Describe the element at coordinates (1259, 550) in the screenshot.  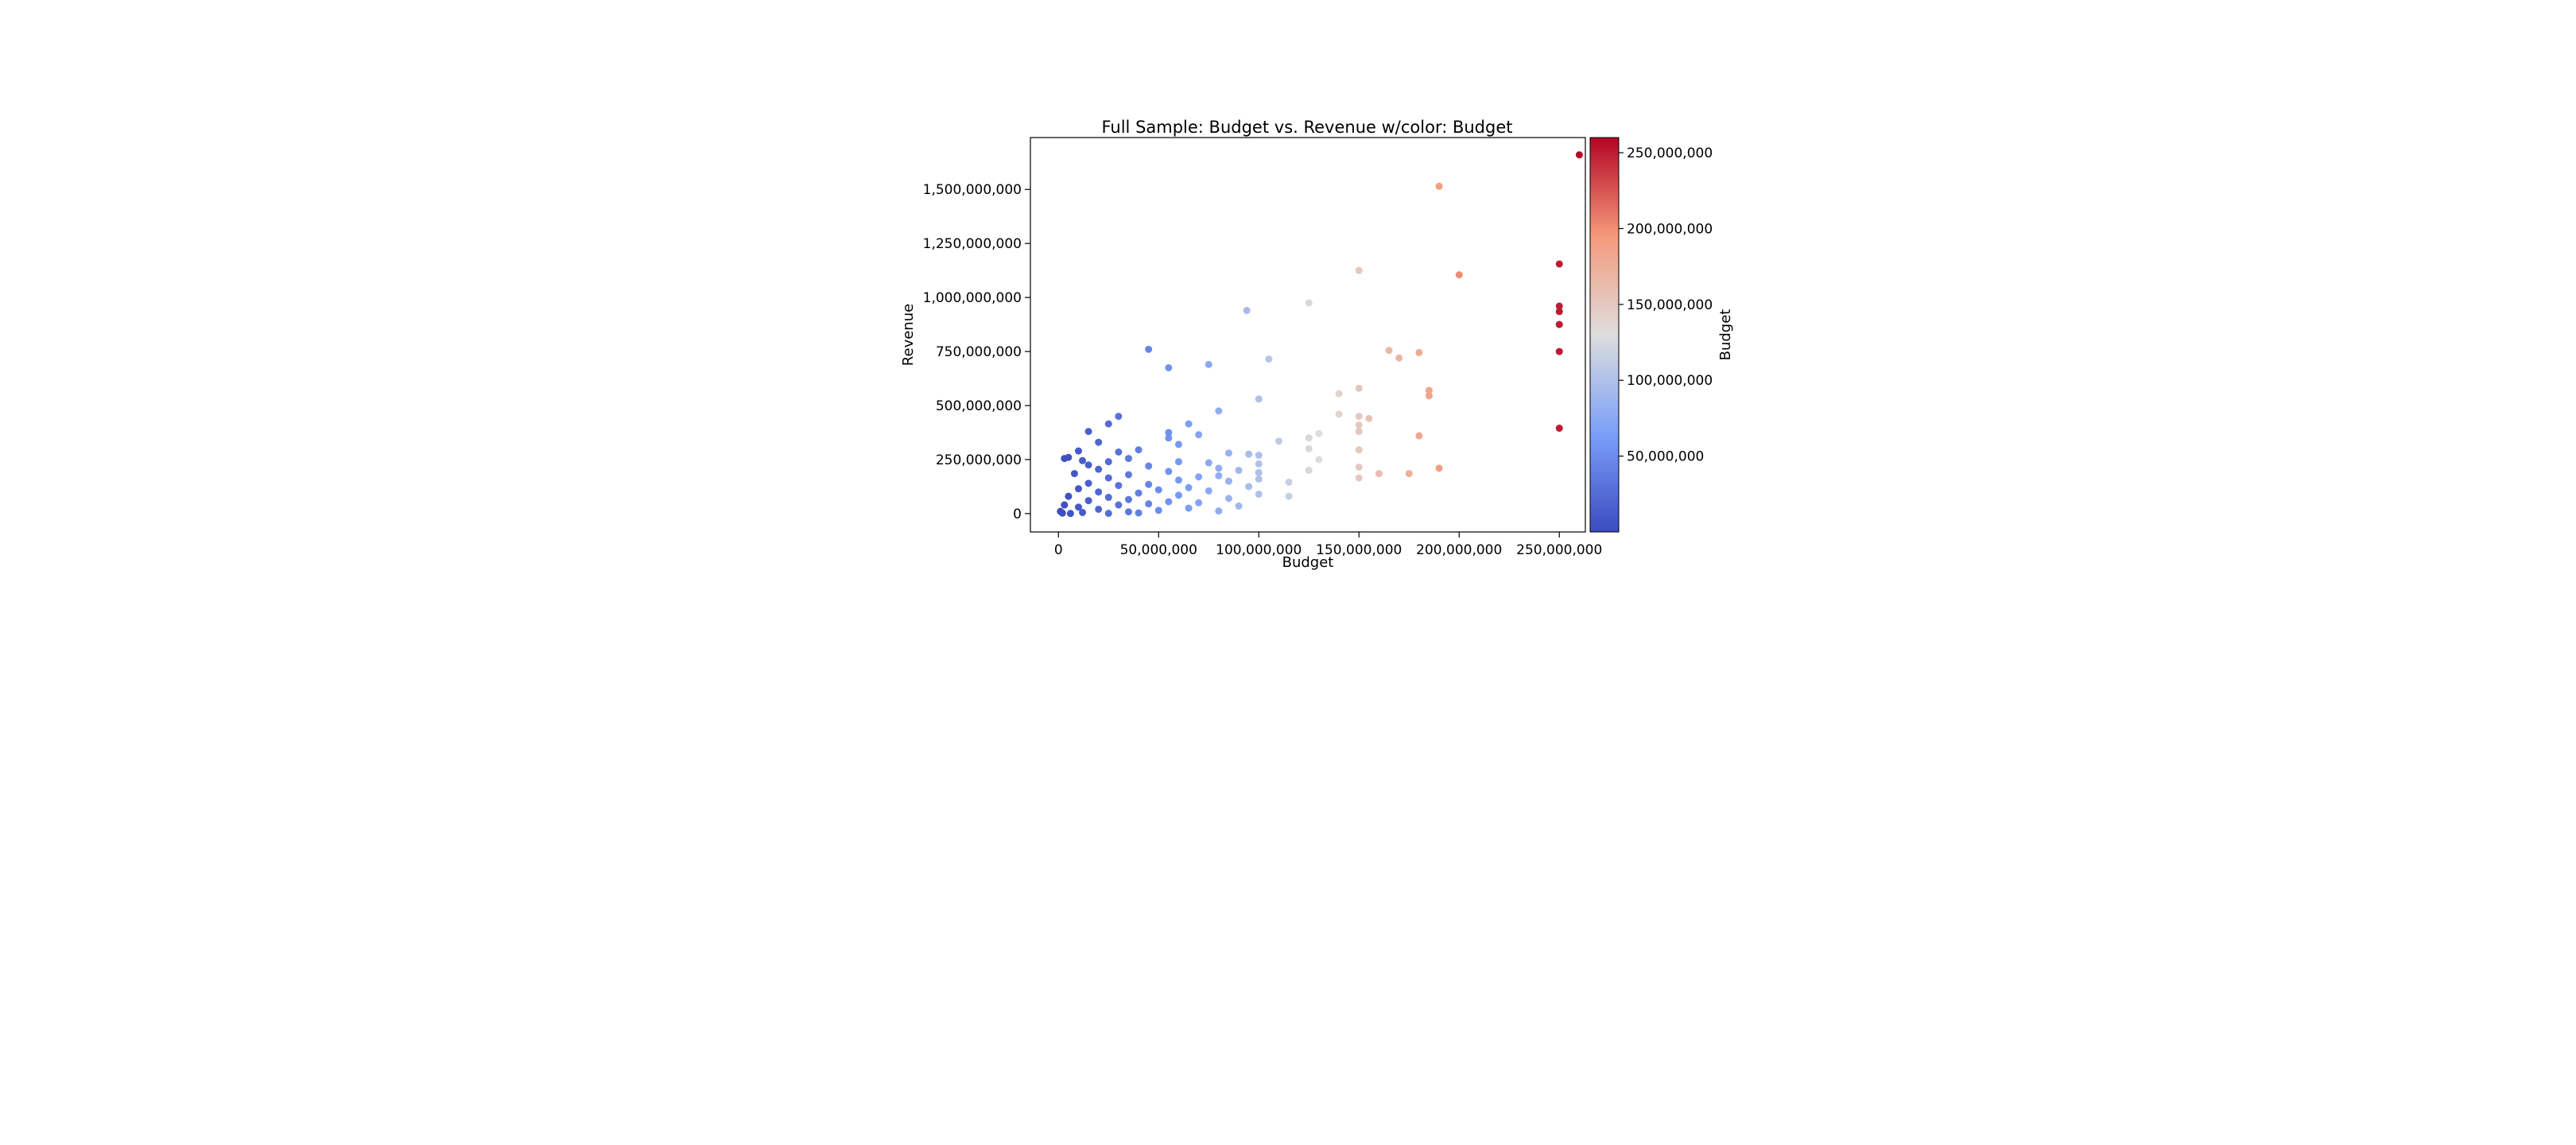
I see `x-tick-label: 100,000,000` at that location.